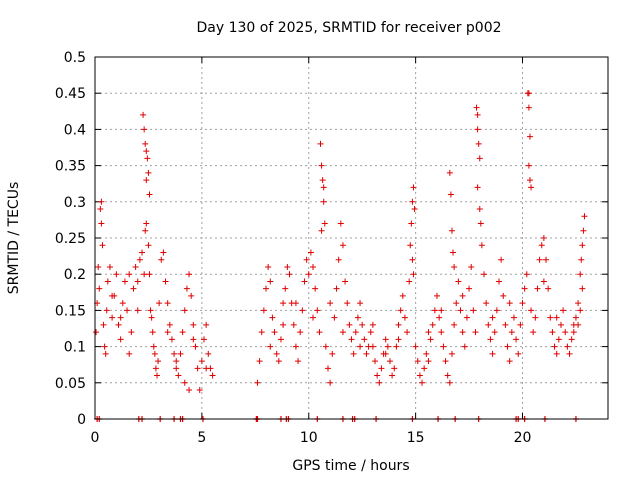  What do you see at coordinates (14, 238) in the screenshot?
I see `y-axis-label: SRMTID / TECUs` at bounding box center [14, 238].